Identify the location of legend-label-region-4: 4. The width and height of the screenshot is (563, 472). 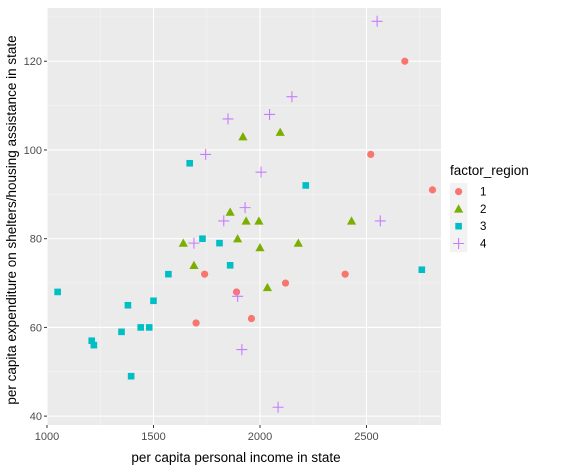
(483, 244).